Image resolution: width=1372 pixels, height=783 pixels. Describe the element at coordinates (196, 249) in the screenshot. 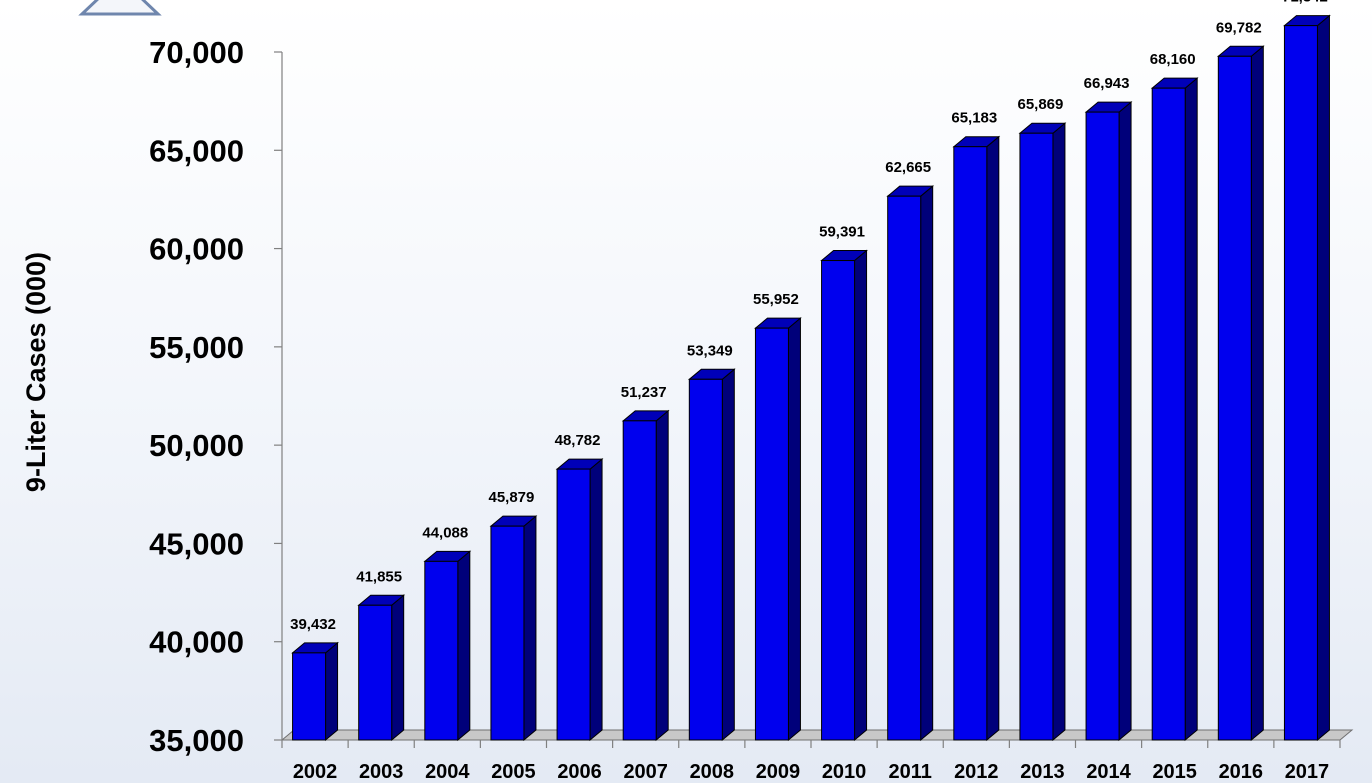

I see `y-tick-label: 60,000` at that location.